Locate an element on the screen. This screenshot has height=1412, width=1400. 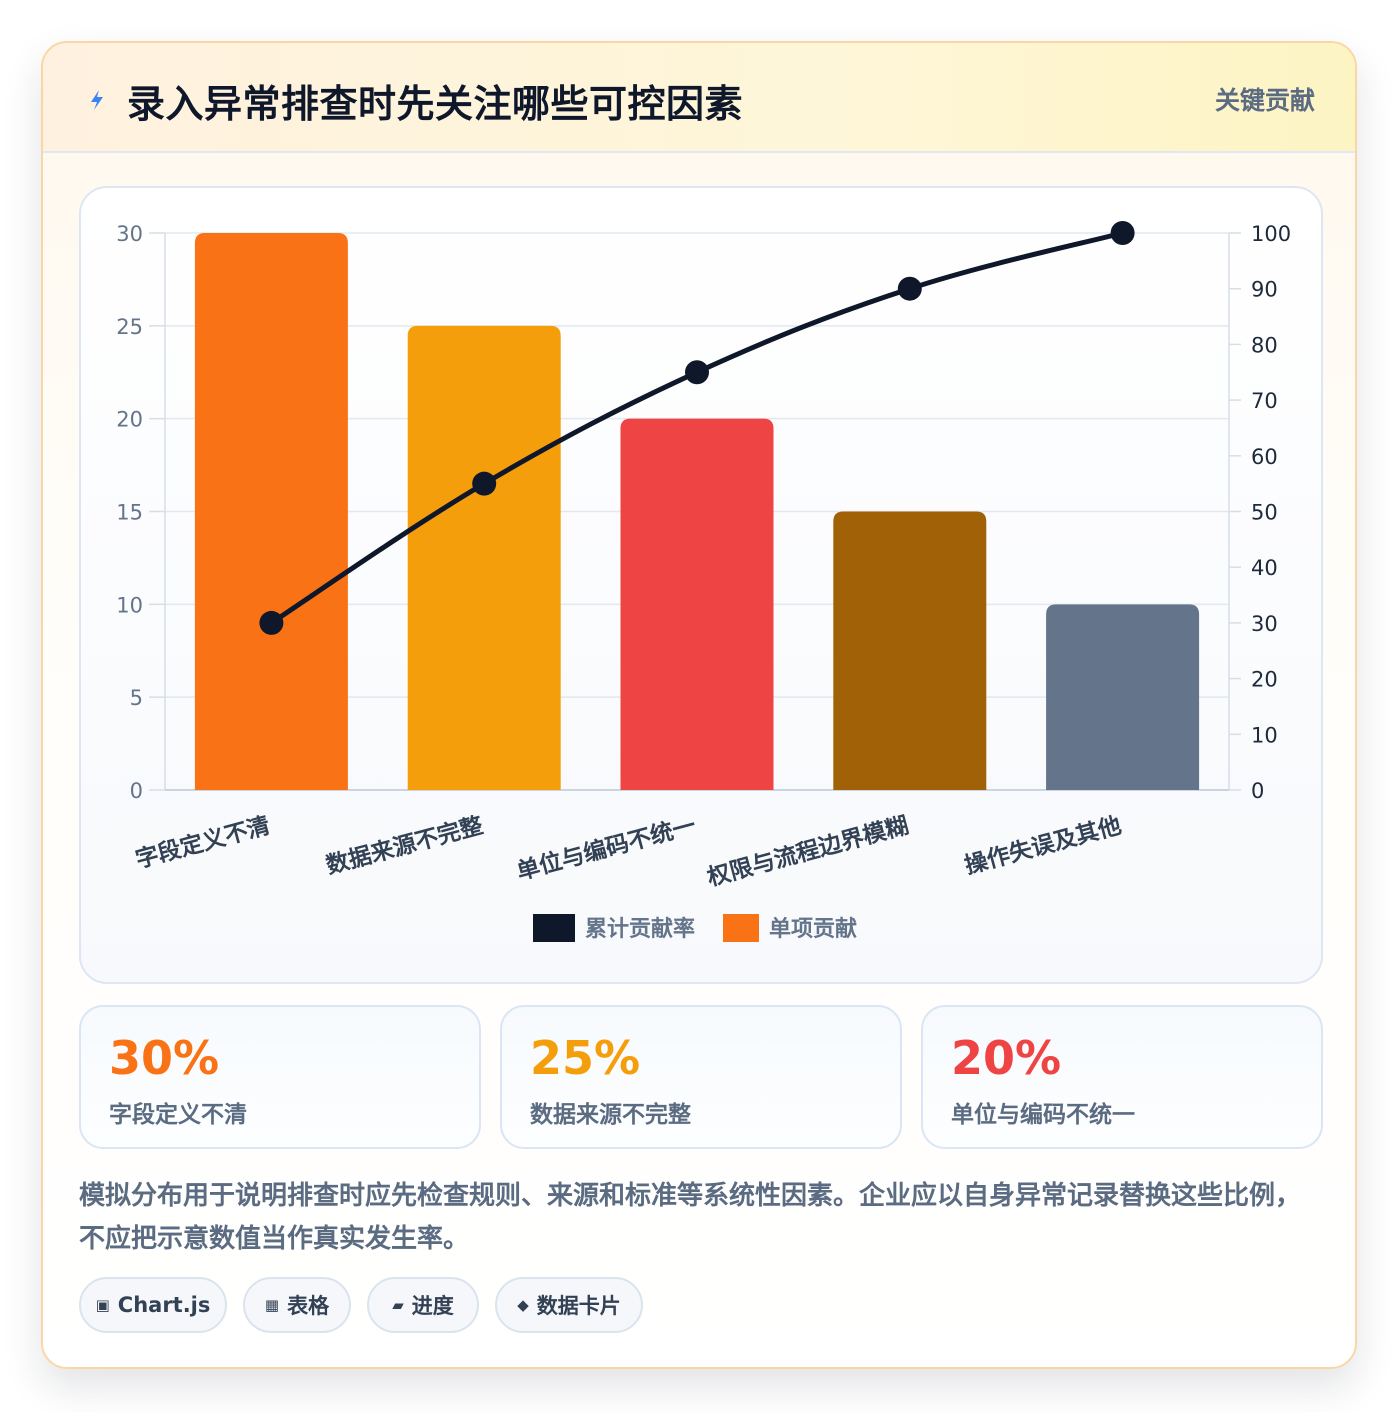
tag-progress: ▰ 进度 is located at coordinates (423, 1305).